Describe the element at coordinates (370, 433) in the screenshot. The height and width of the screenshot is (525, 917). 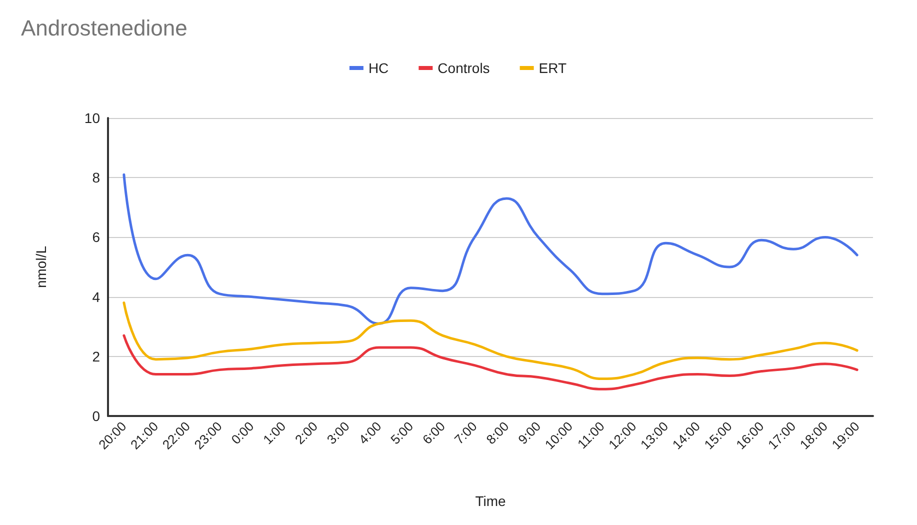
I see `x-tick-label: 4:00` at that location.